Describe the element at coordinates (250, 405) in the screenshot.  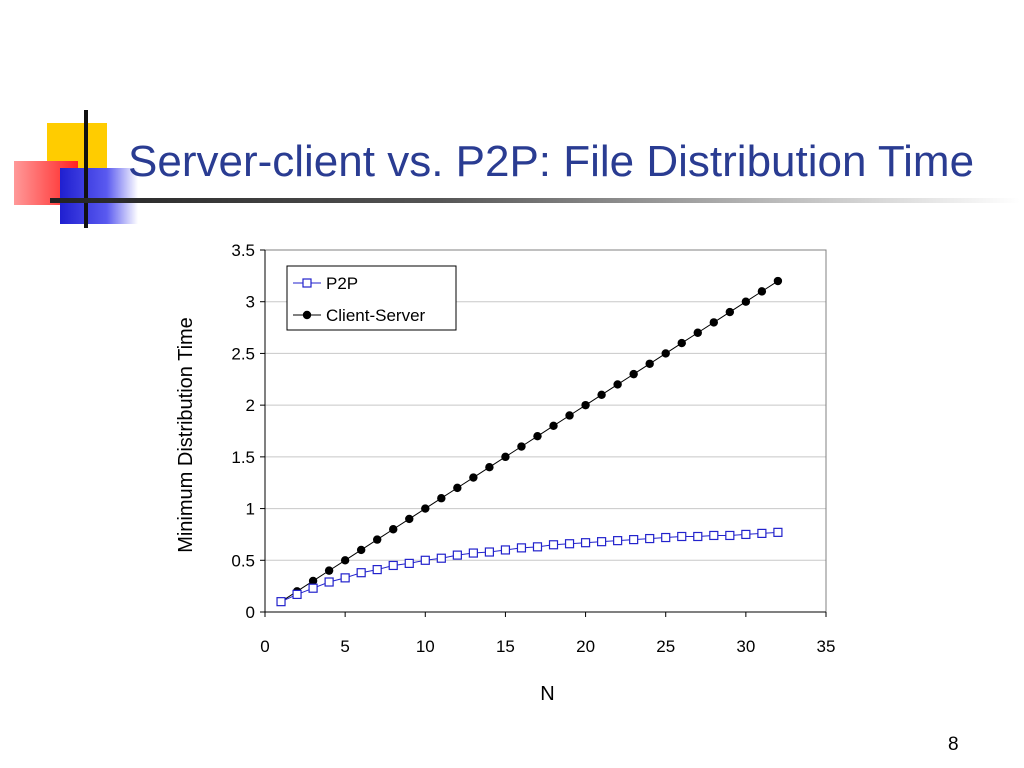
I see `y-tick-label: 2` at that location.